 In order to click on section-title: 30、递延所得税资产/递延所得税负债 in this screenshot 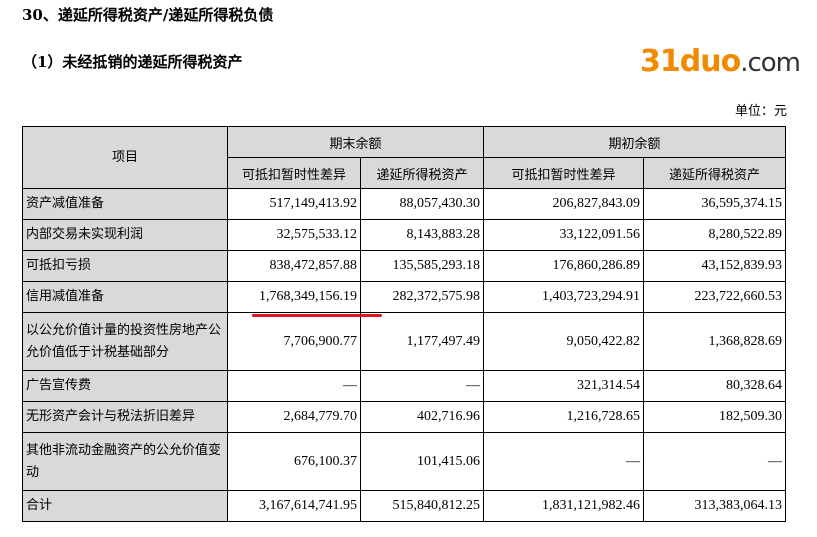, I will do `click(148, 15)`.